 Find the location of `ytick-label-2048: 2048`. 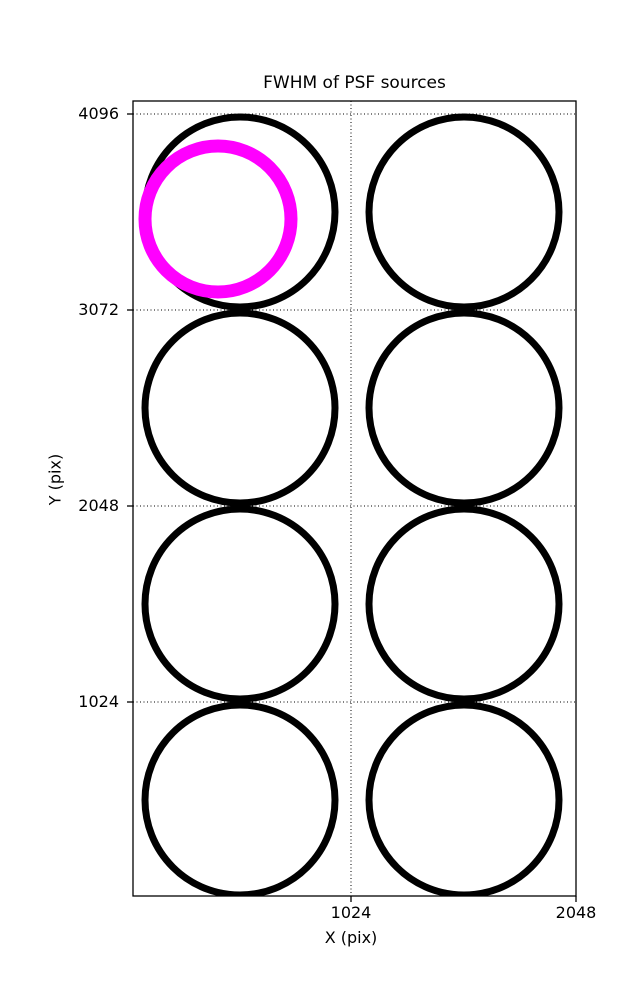

ytick-label-2048: 2048 is located at coordinates (98, 505).